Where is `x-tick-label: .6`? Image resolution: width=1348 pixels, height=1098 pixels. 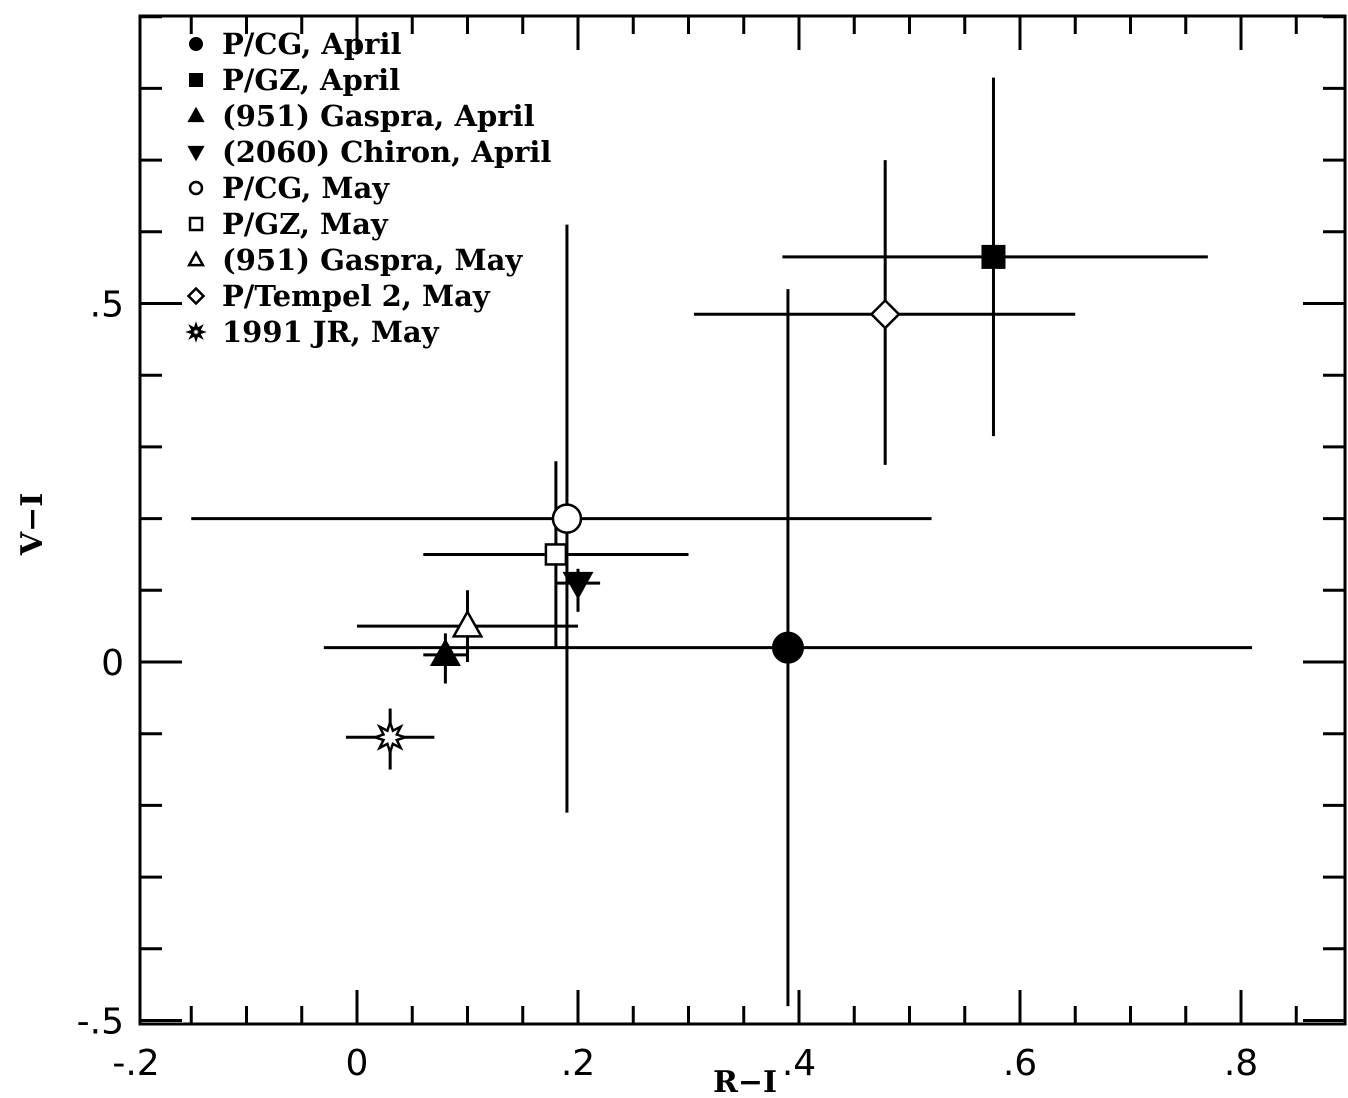 x-tick-label: .6 is located at coordinates (1020, 1063).